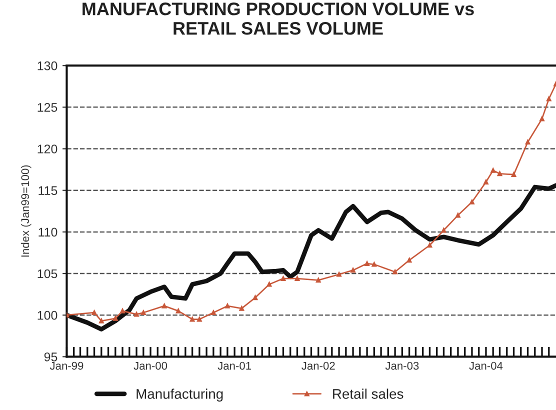 The image size is (556, 410). What do you see at coordinates (151, 366) in the screenshot?
I see `x-tick-label: Jan-00` at bounding box center [151, 366].